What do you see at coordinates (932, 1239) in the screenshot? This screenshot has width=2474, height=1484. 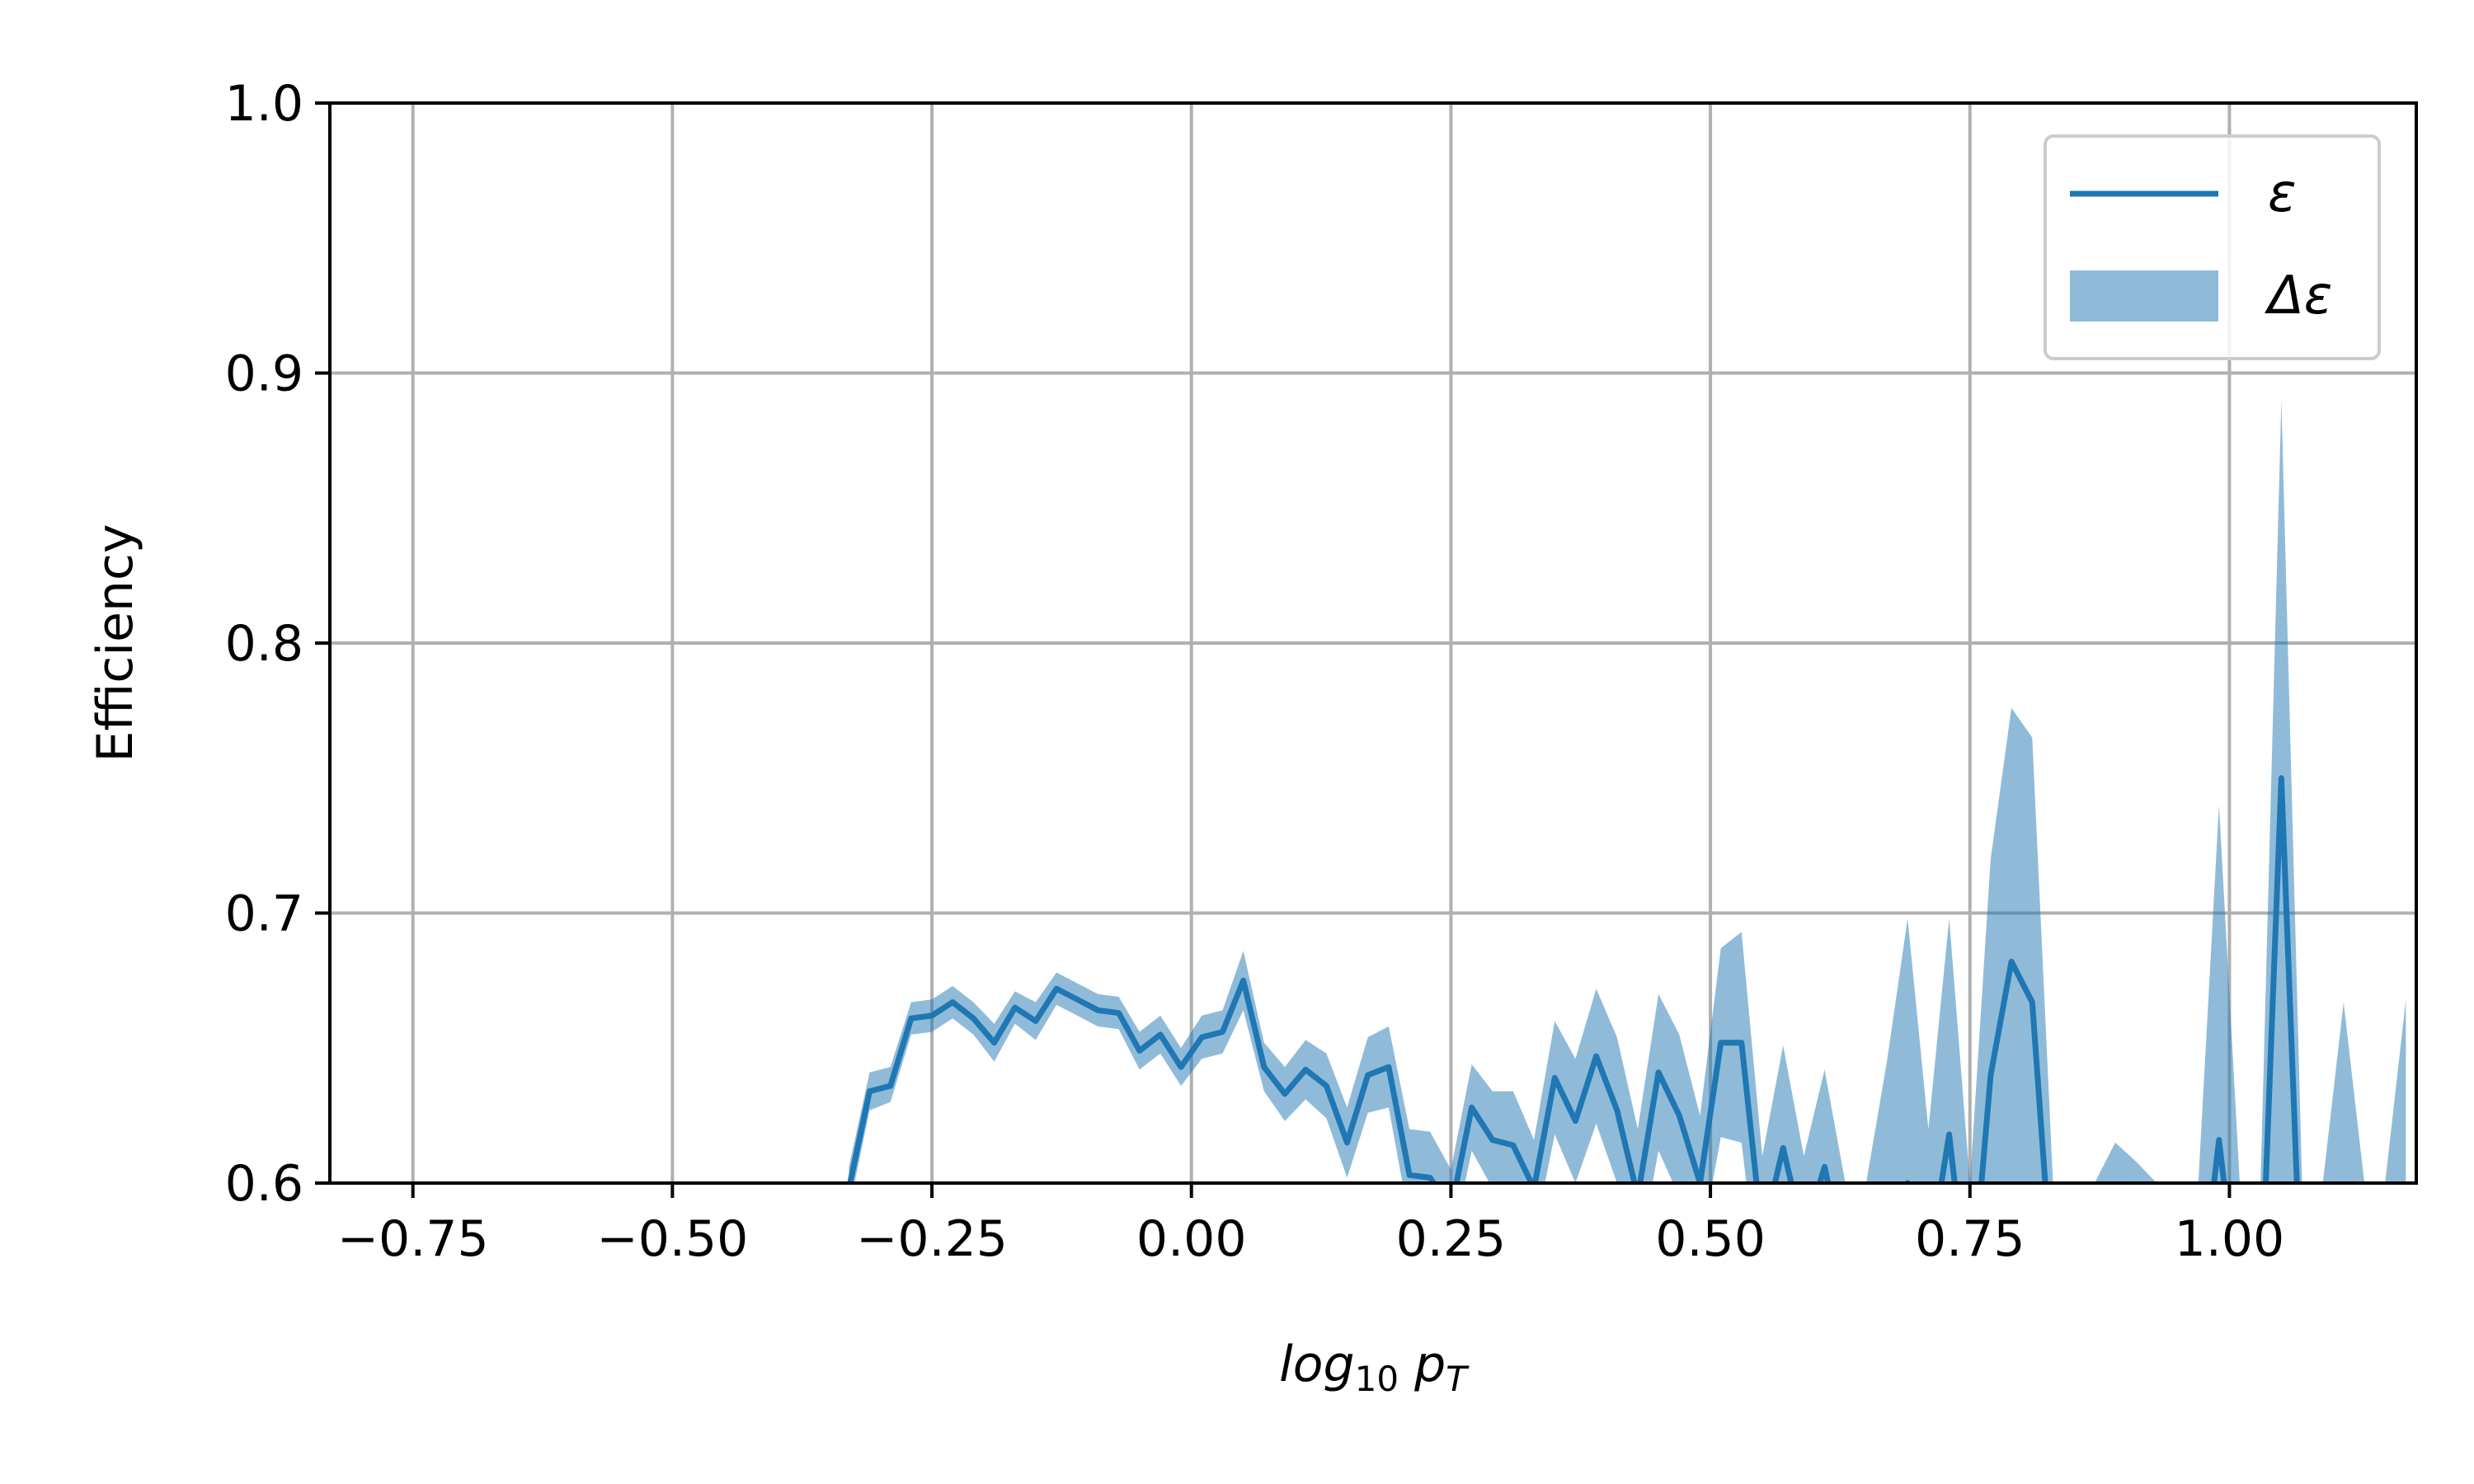 I see `x-tick-label: −0.25` at bounding box center [932, 1239].